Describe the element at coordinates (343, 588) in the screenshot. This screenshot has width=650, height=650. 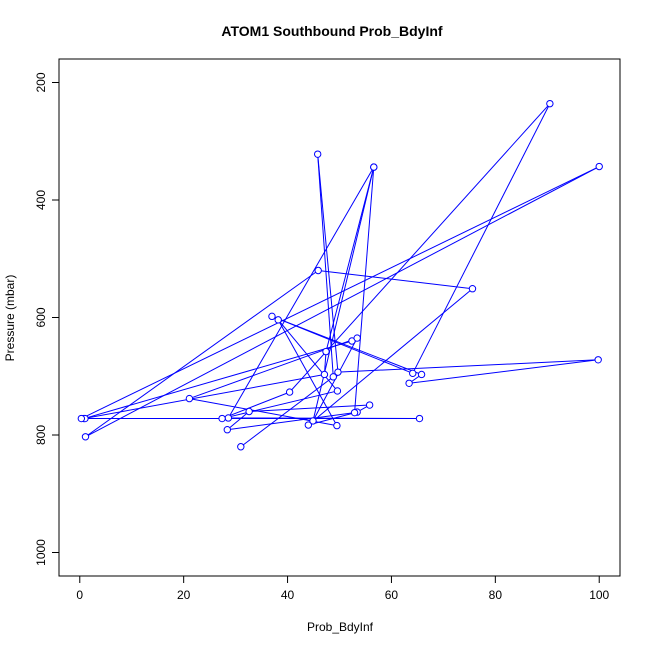
I see `x-axis: 0 20 40 60 80 100` at that location.